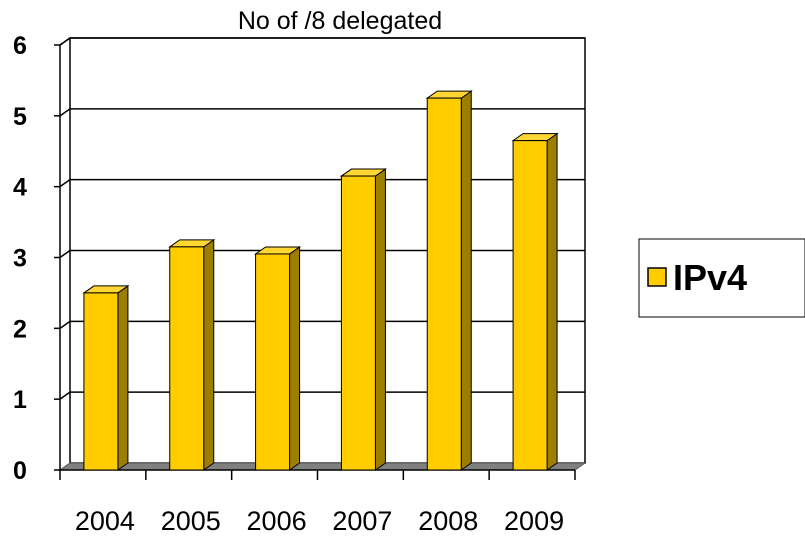 The width and height of the screenshot is (805, 536). I want to click on legend-label-ipv4: IPv4, so click(710, 277).